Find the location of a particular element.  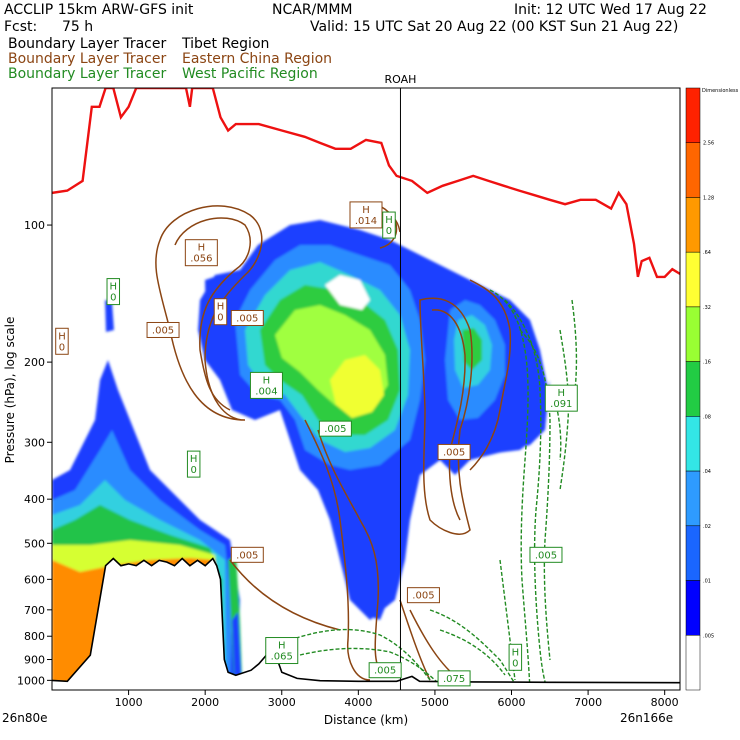

terrain-profile-line is located at coordinates (366, 620).